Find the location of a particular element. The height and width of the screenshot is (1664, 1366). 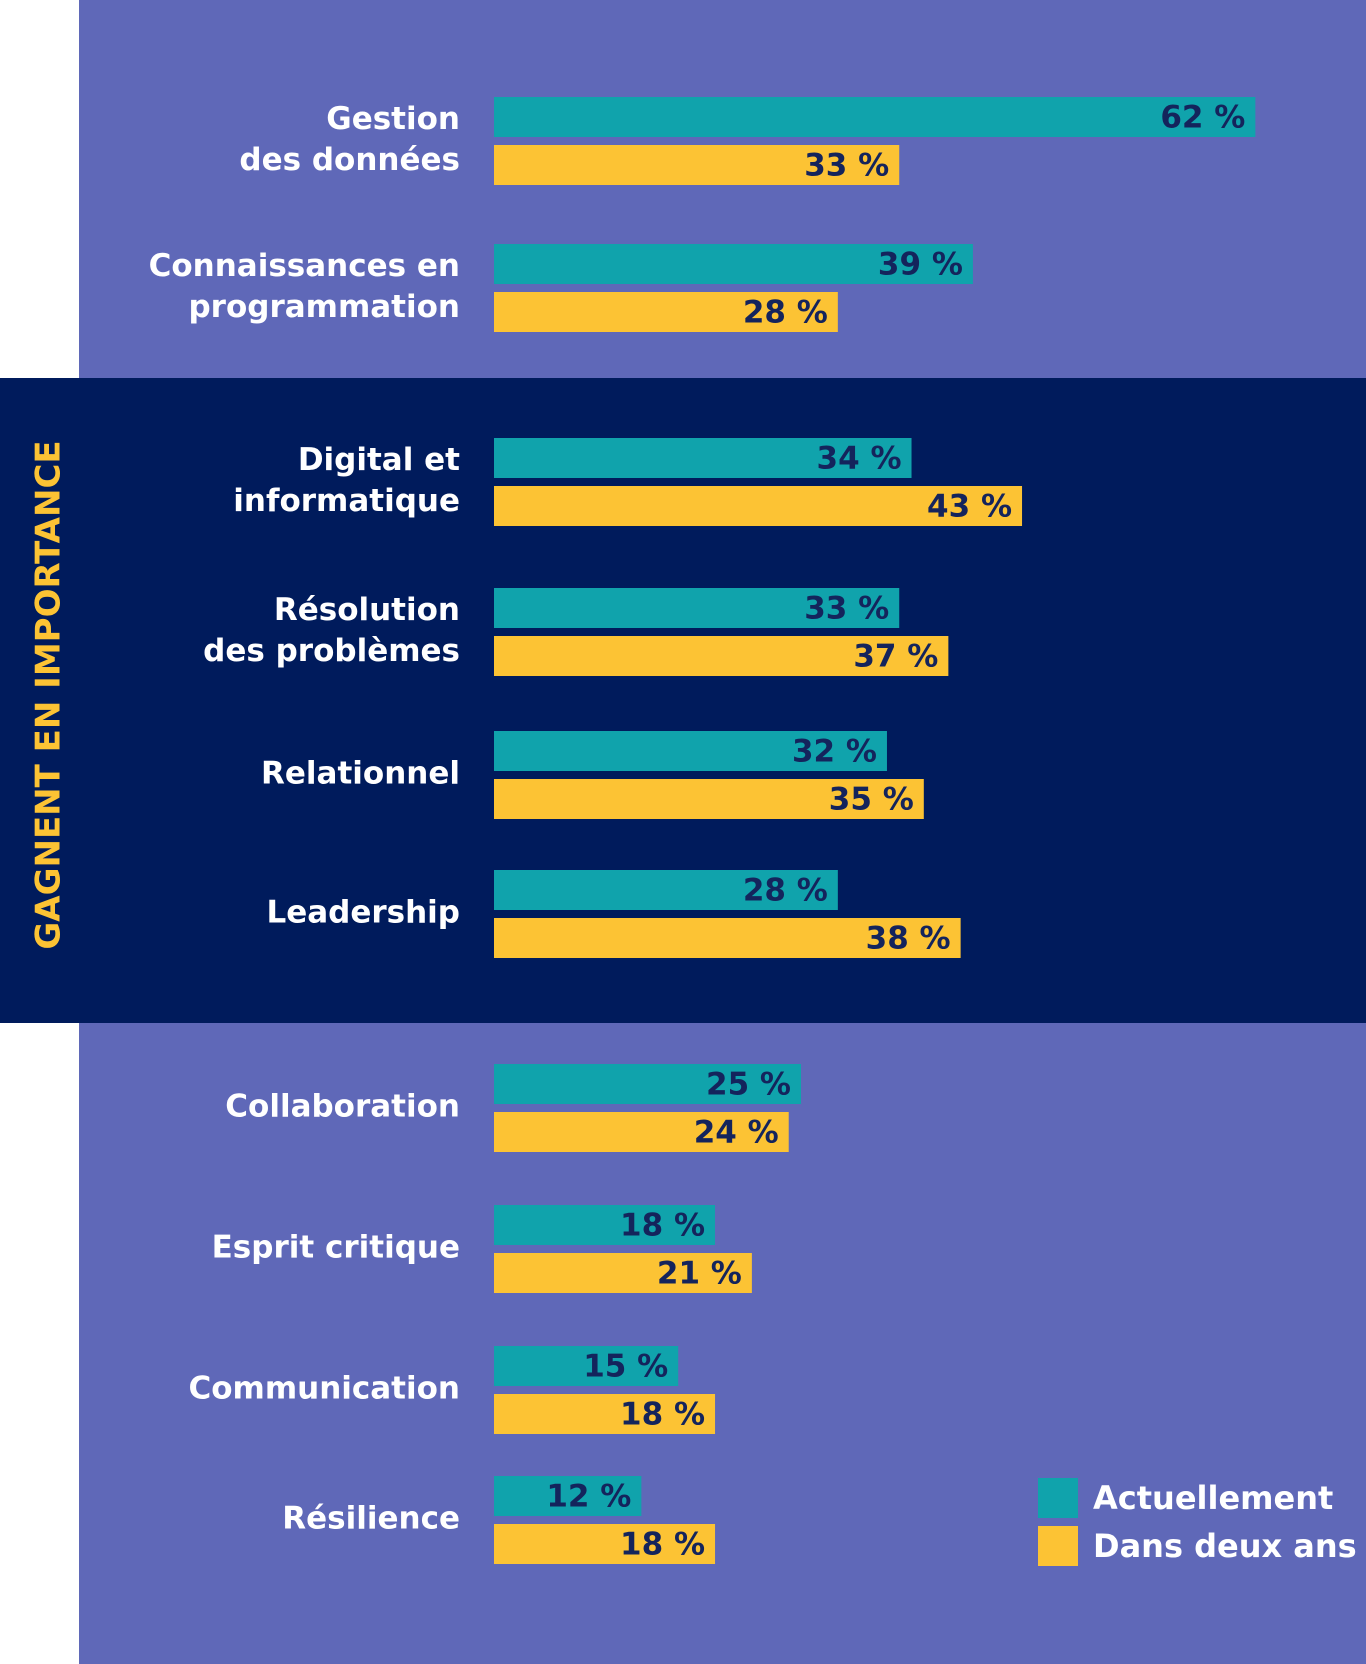

value-label: 12 % is located at coordinates (588, 1497).